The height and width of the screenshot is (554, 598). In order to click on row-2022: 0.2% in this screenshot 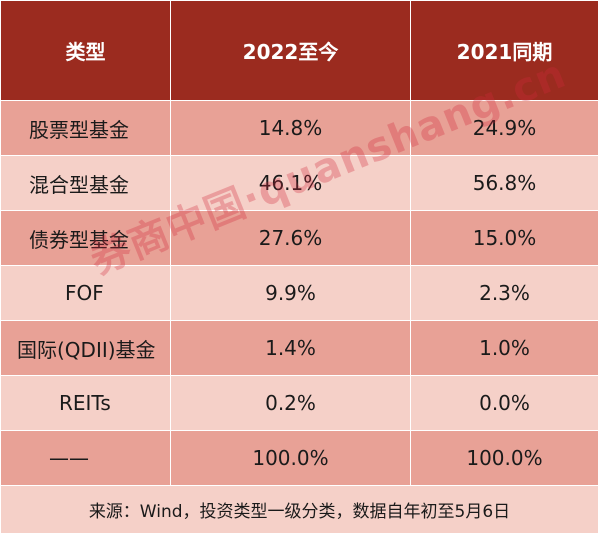, I will do `click(290, 403)`.